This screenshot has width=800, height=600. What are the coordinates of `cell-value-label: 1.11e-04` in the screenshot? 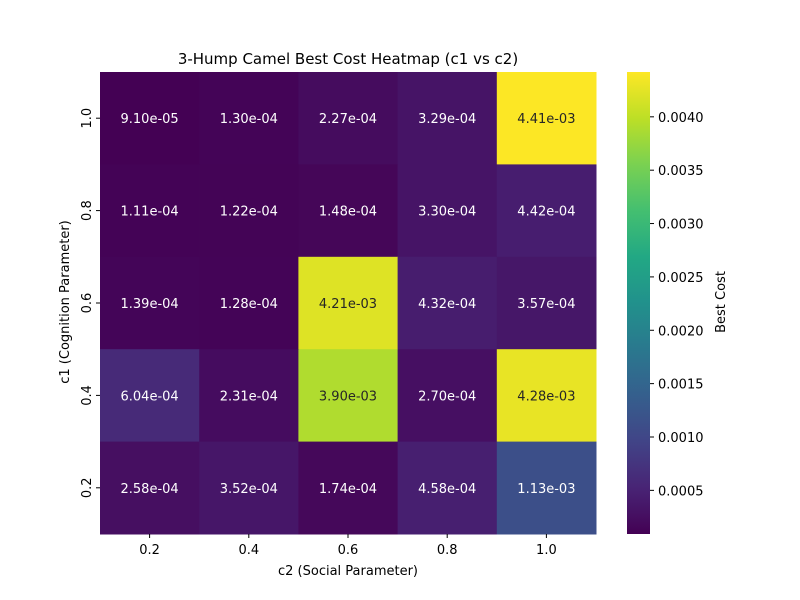 It's located at (150, 212).